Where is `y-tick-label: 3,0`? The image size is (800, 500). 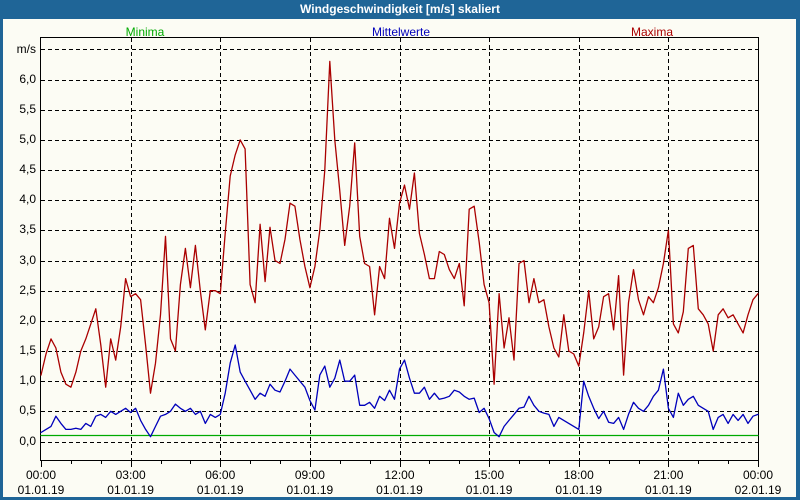
y-tick-label: 3,0 is located at coordinates (27, 259).